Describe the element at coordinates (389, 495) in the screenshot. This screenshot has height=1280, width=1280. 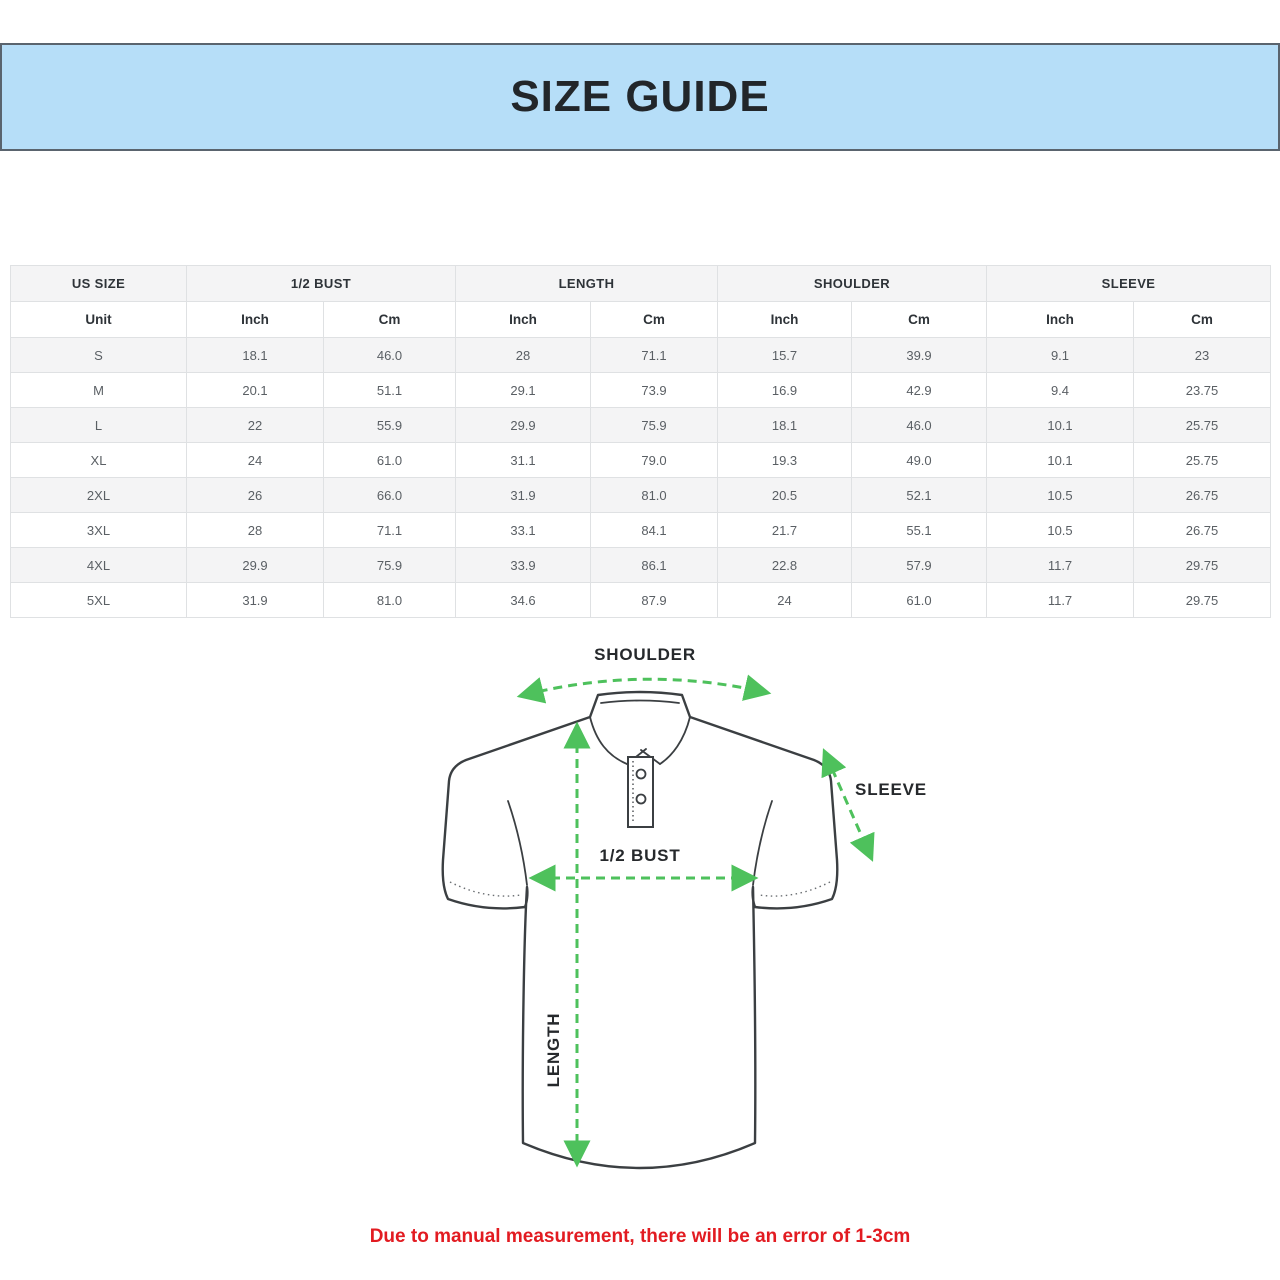
I see `size-value-cell: 66.0` at that location.